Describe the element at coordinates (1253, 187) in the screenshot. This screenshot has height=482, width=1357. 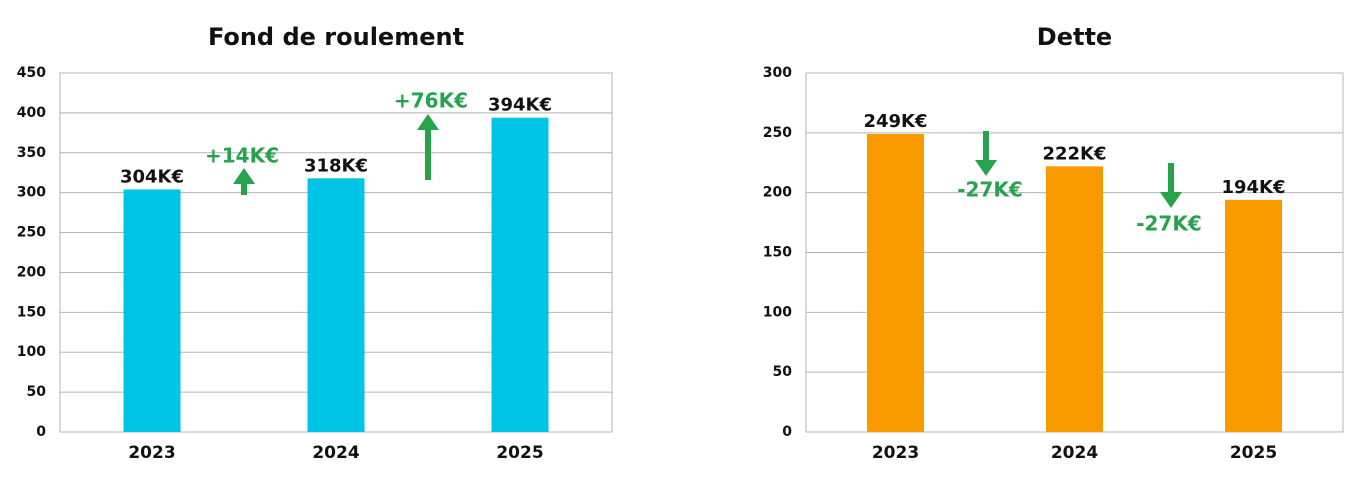
I see `value-label: 194K€` at that location.